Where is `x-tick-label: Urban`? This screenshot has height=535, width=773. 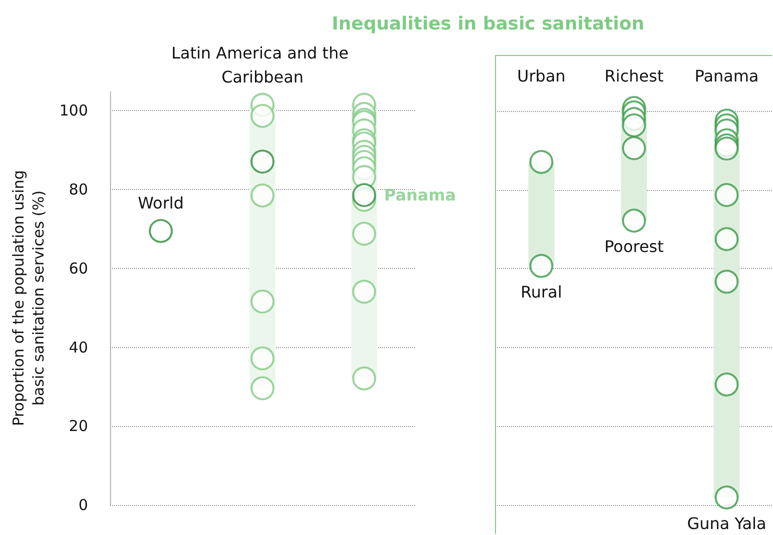
x-tick-label: Urban is located at coordinates (541, 76).